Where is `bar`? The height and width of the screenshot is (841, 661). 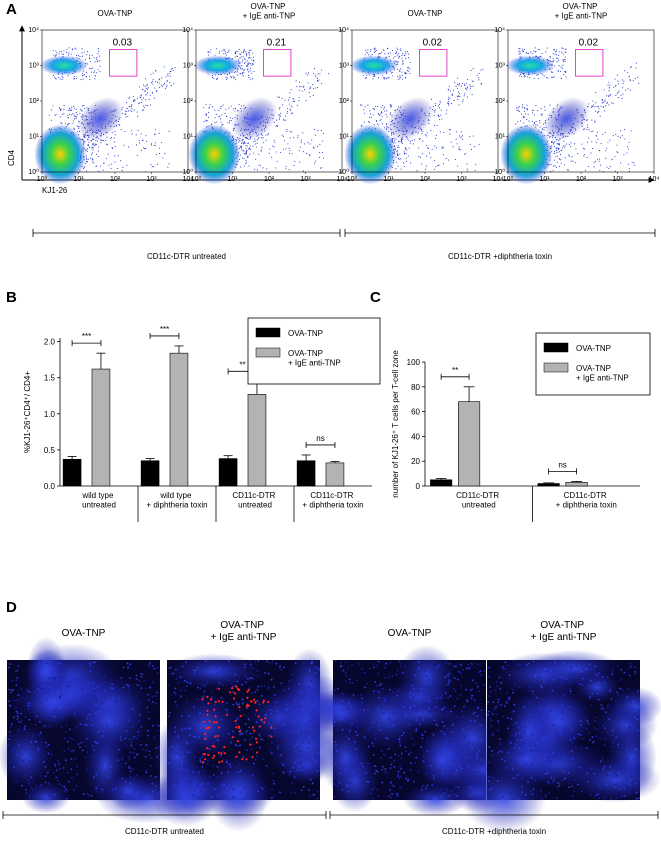 bar is located at coordinates (150, 473).